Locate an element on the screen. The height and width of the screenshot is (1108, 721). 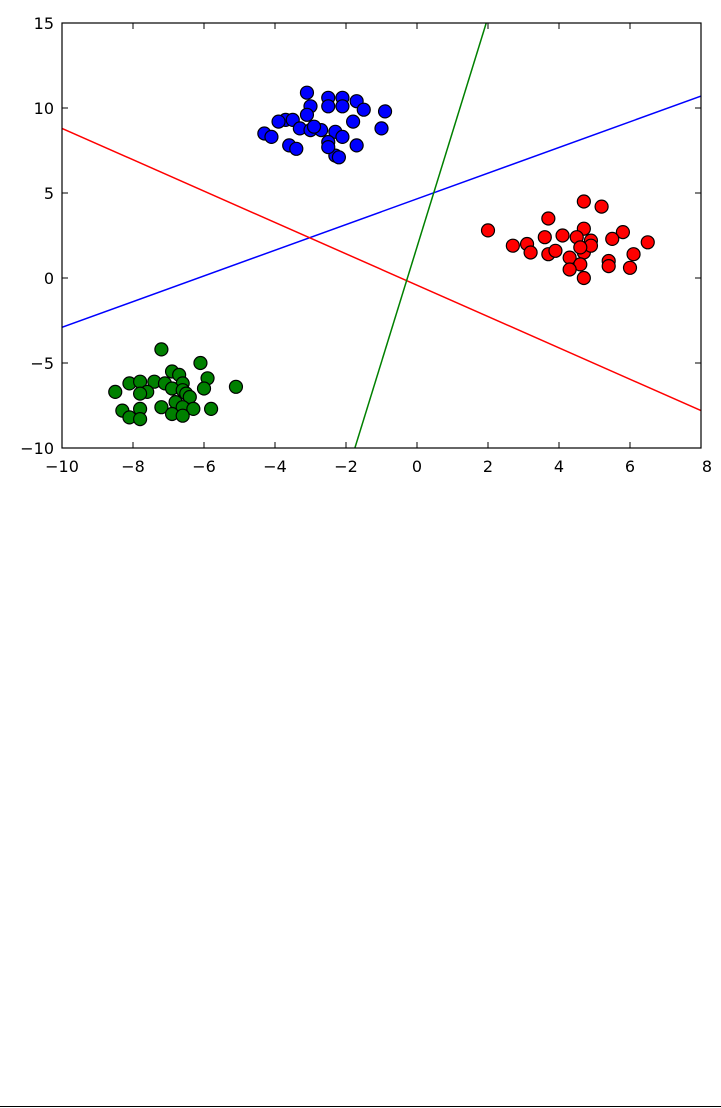
x-tick-label: 6 is located at coordinates (630, 466).